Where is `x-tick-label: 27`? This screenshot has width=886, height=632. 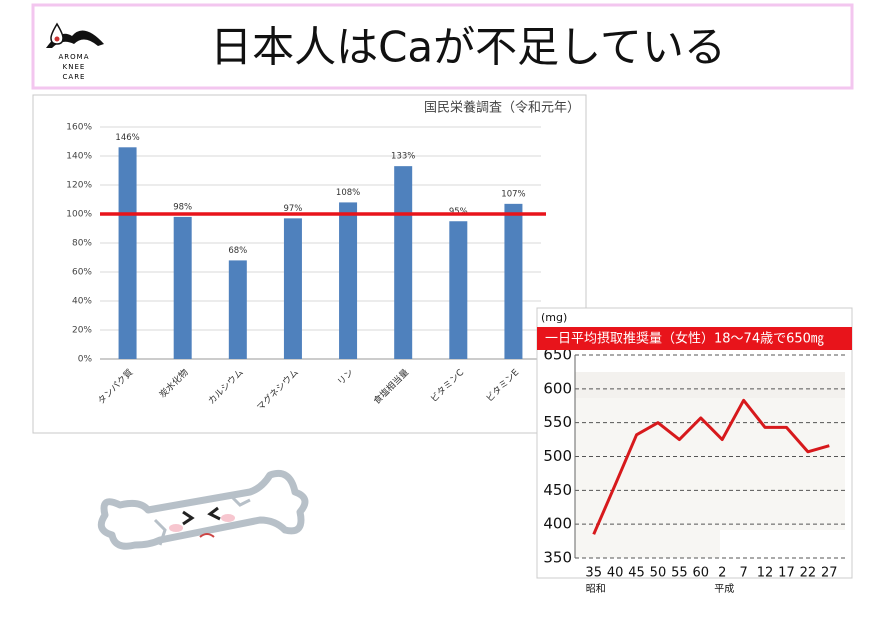
x-tick-label: 27 is located at coordinates (829, 573).